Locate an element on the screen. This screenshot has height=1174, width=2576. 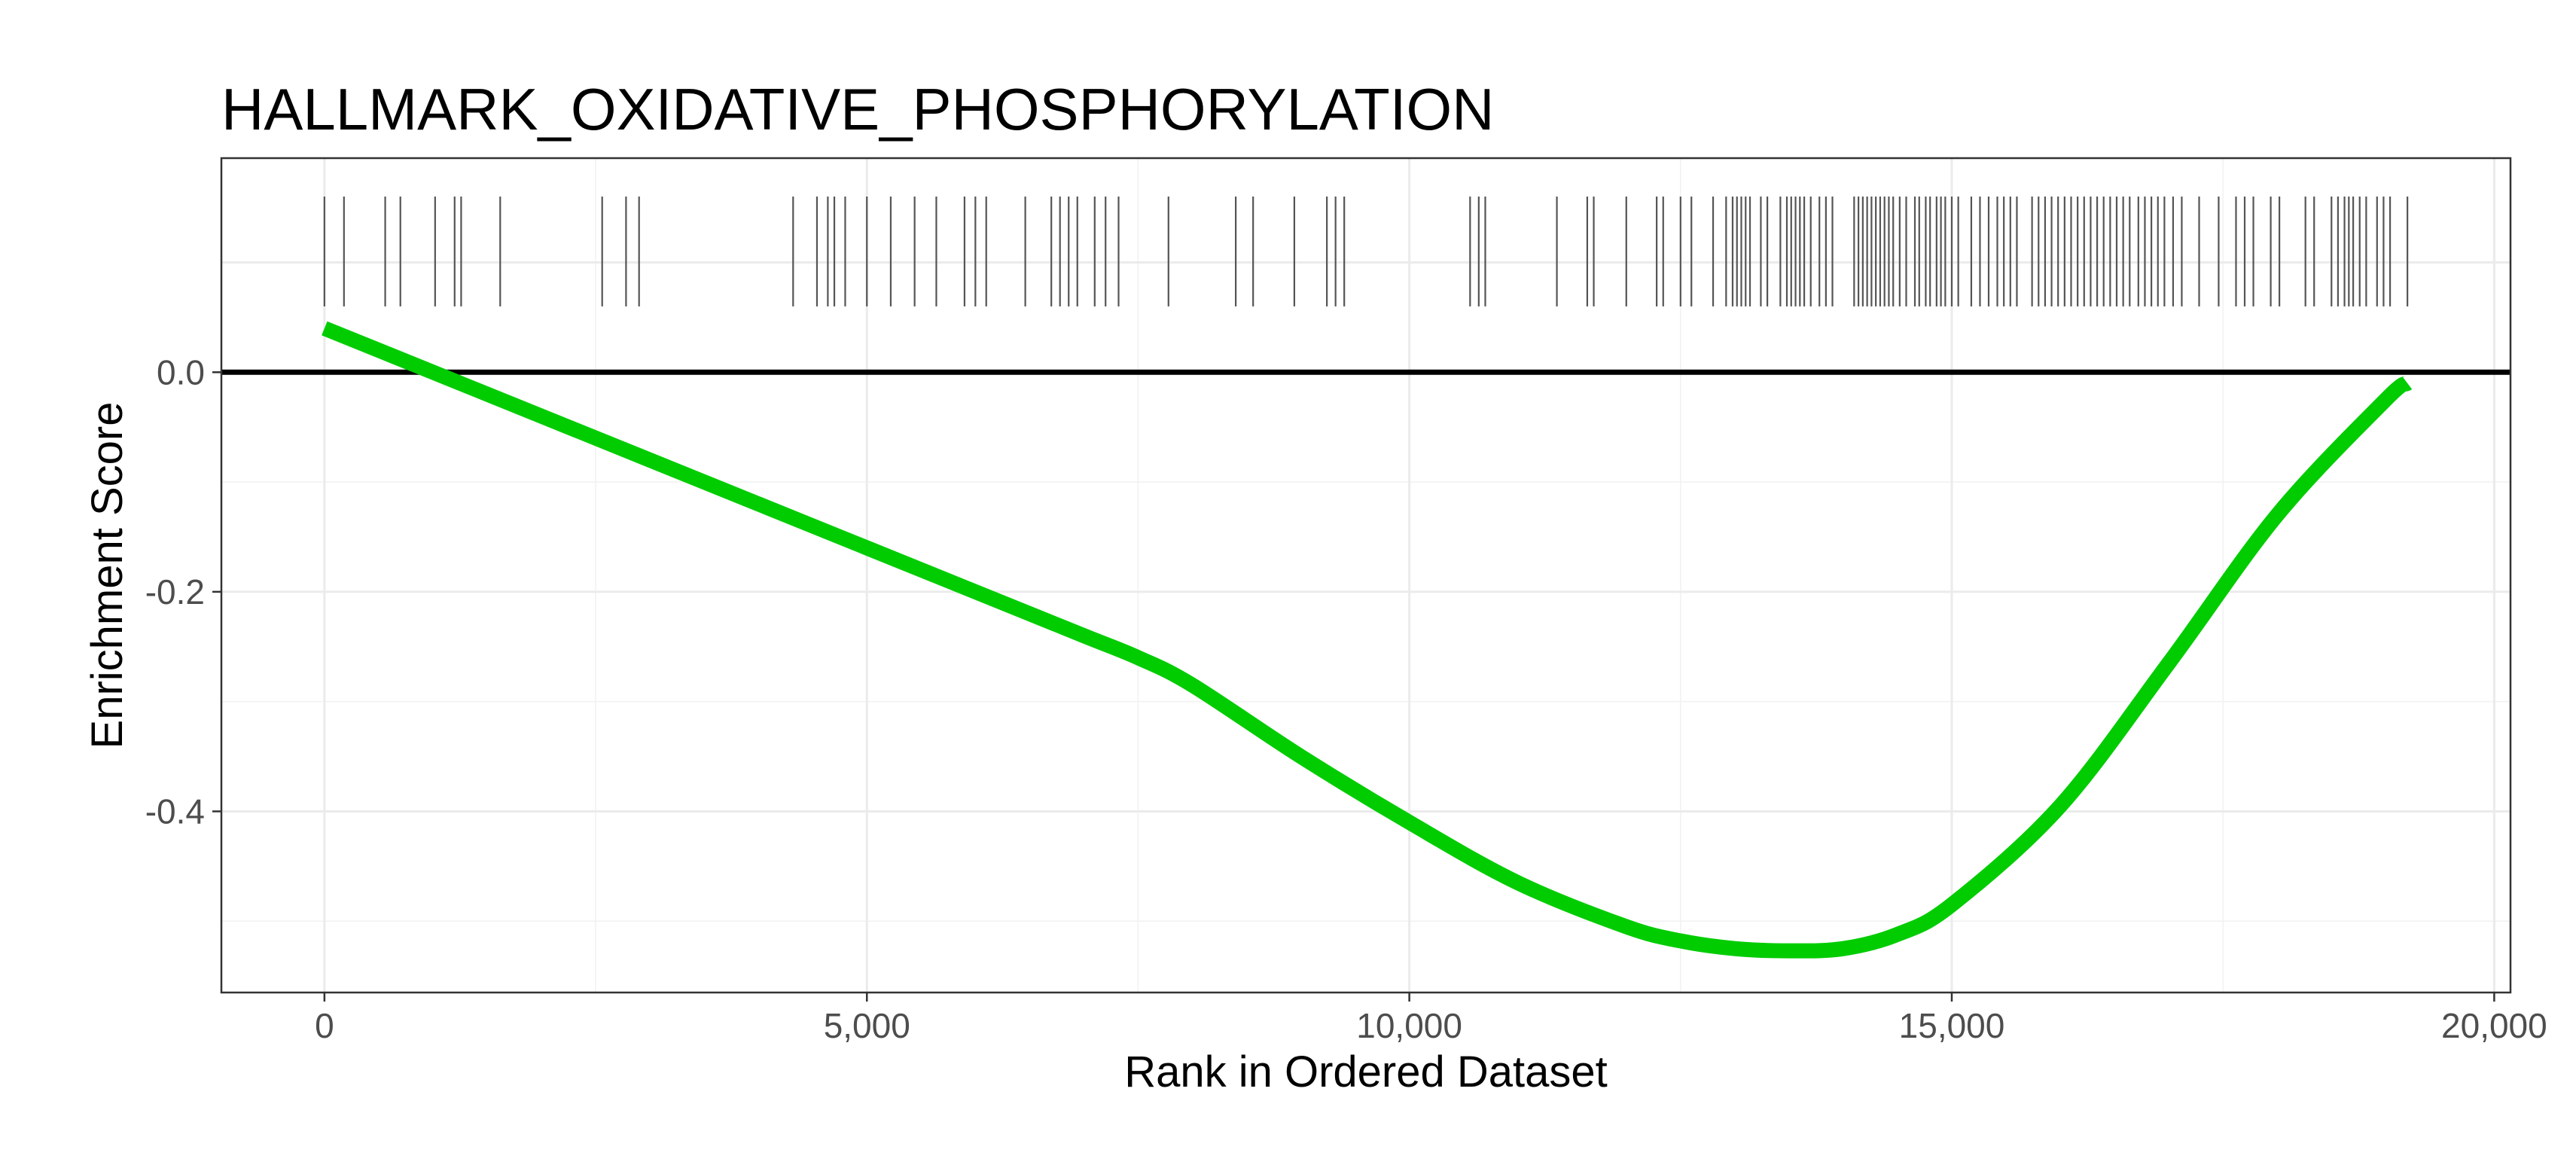
y-tick-label: -0.4 is located at coordinates (175, 811).